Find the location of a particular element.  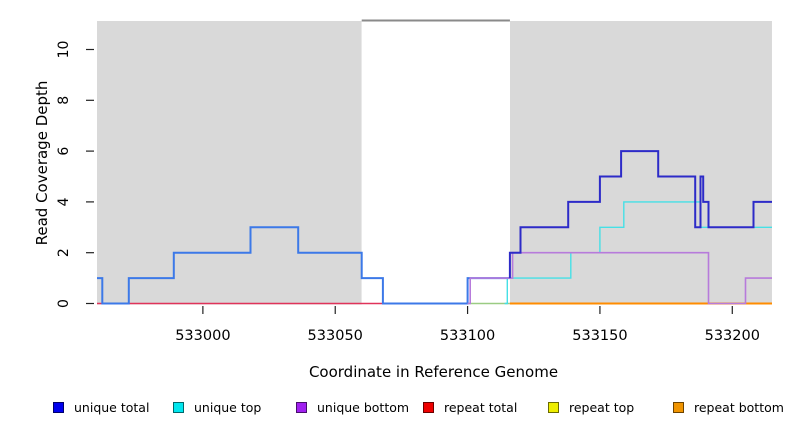

legend-item-repeat-bottom: repeat bottom is located at coordinates (728, 407).